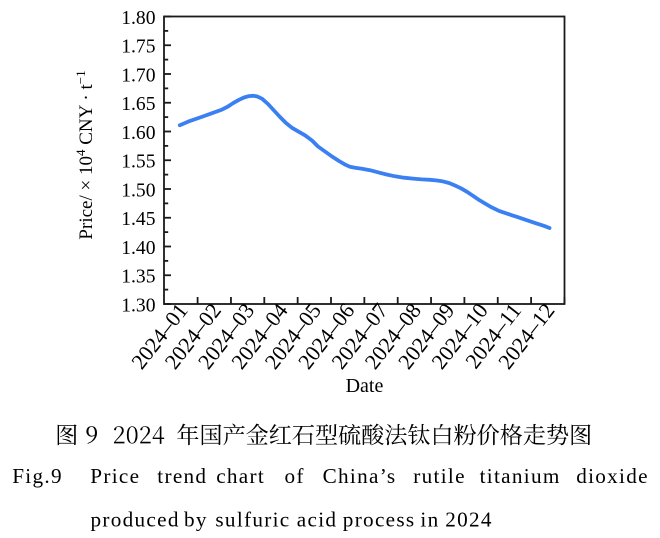 This screenshot has width=660, height=538. Describe the element at coordinates (138, 104) in the screenshot. I see `svg-text: 1.65` at that location.